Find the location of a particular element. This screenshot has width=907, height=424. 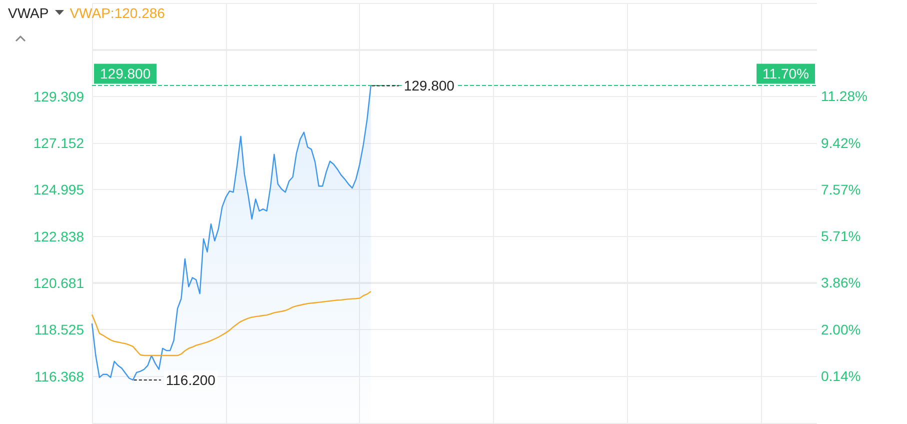

y2-tick-label: 3.86% is located at coordinates (841, 282).